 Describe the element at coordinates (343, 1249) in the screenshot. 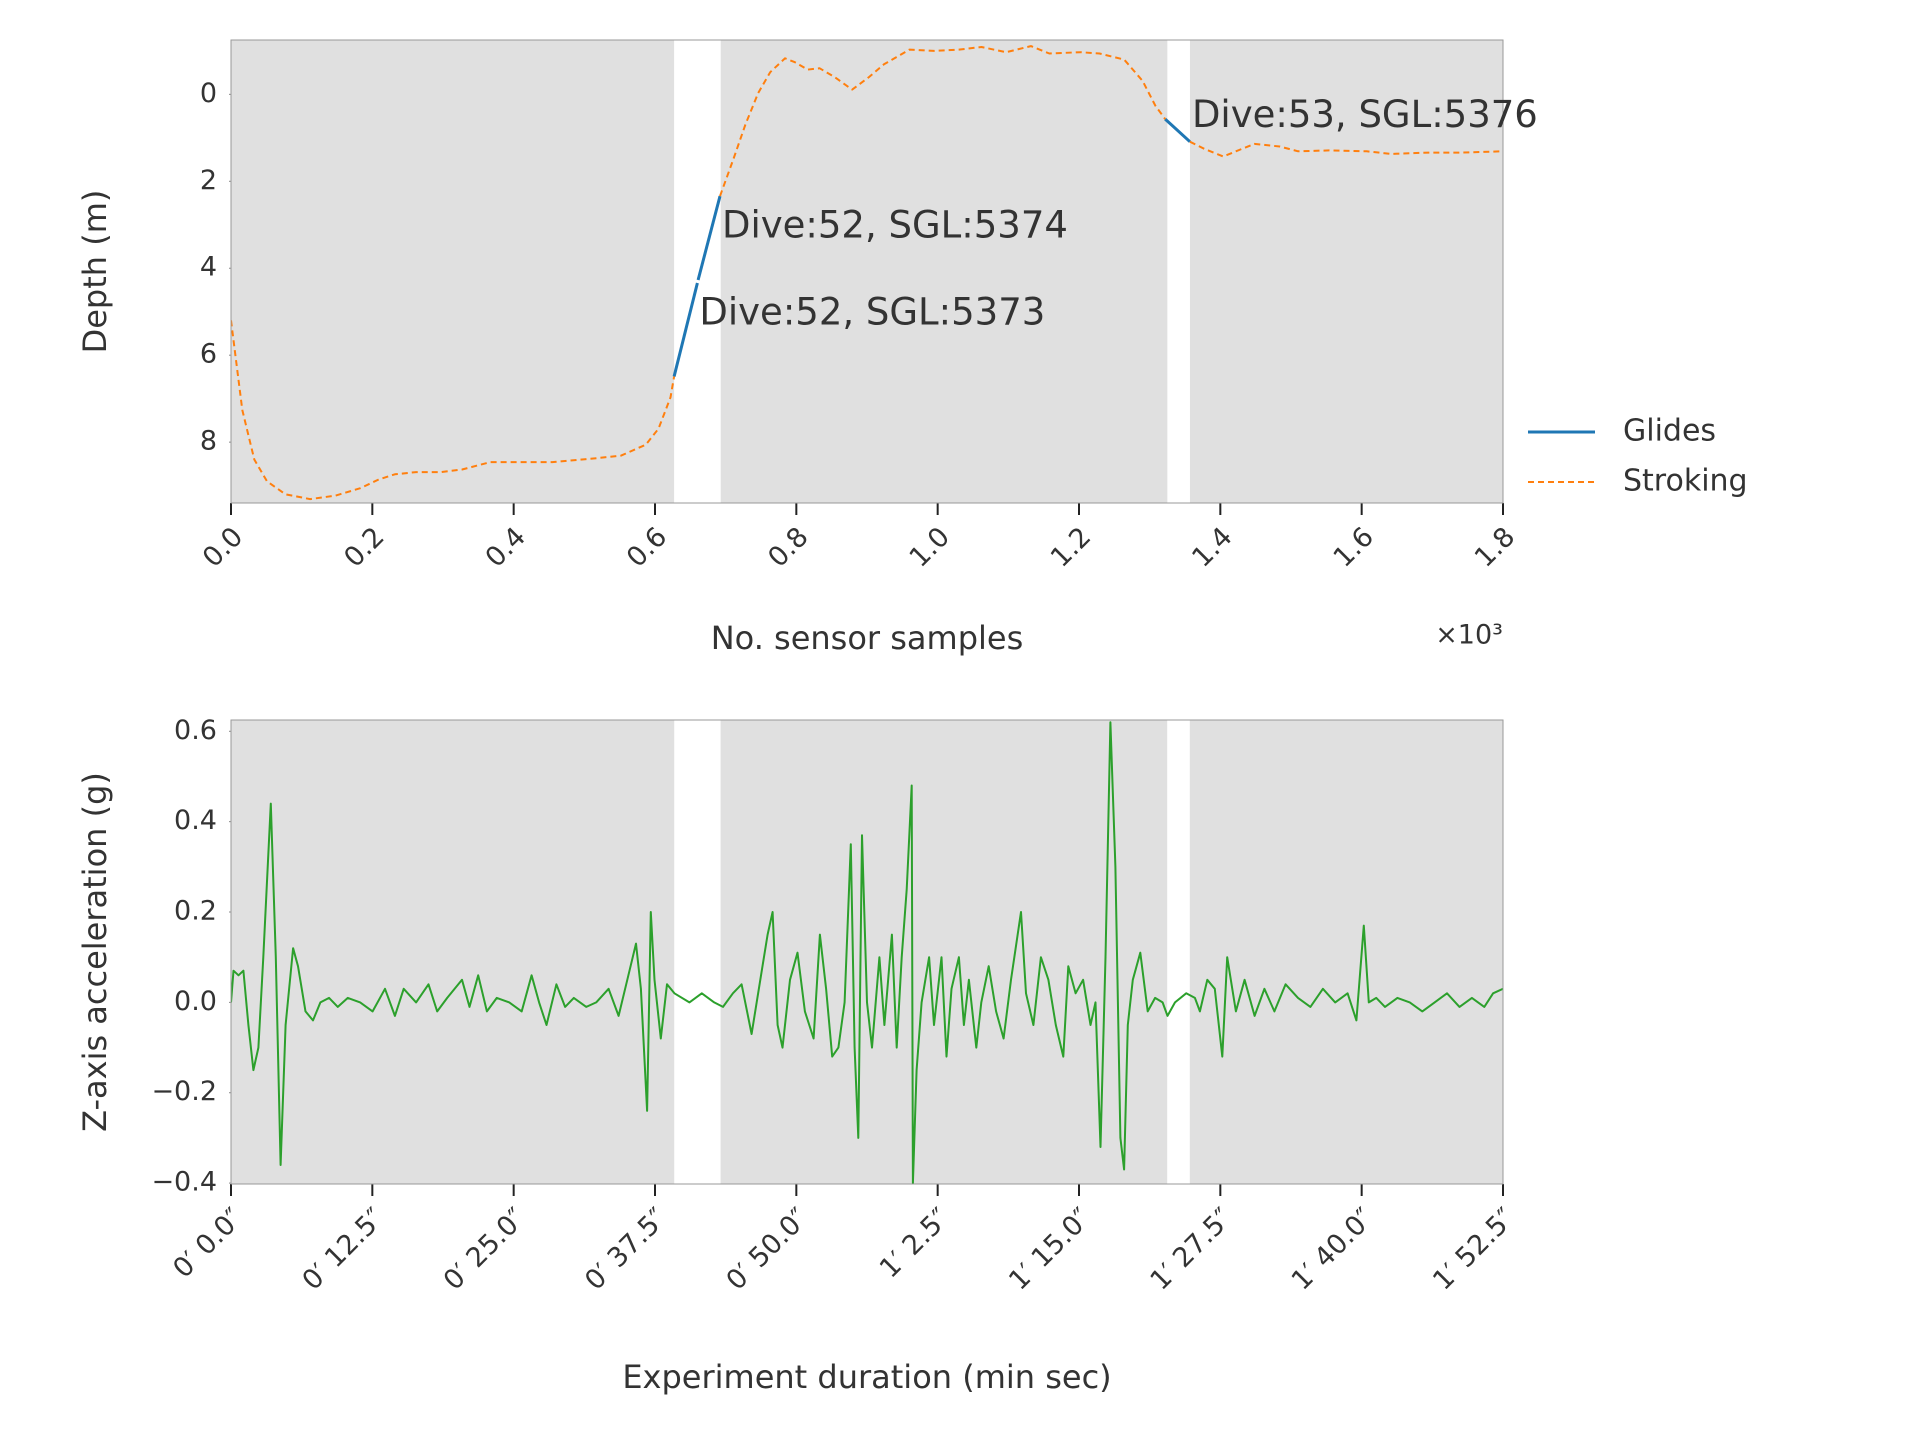

I see `x-tick-label: 0′ 12.5″` at that location.